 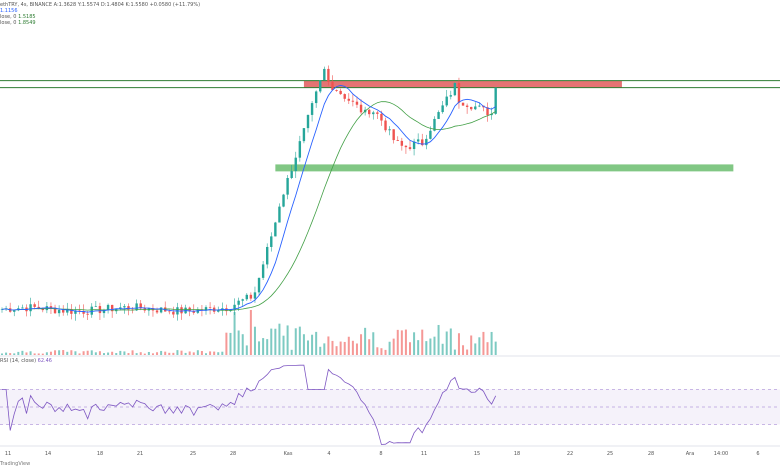 I want to click on ma-2-value: 1.5185, so click(x=27, y=17).